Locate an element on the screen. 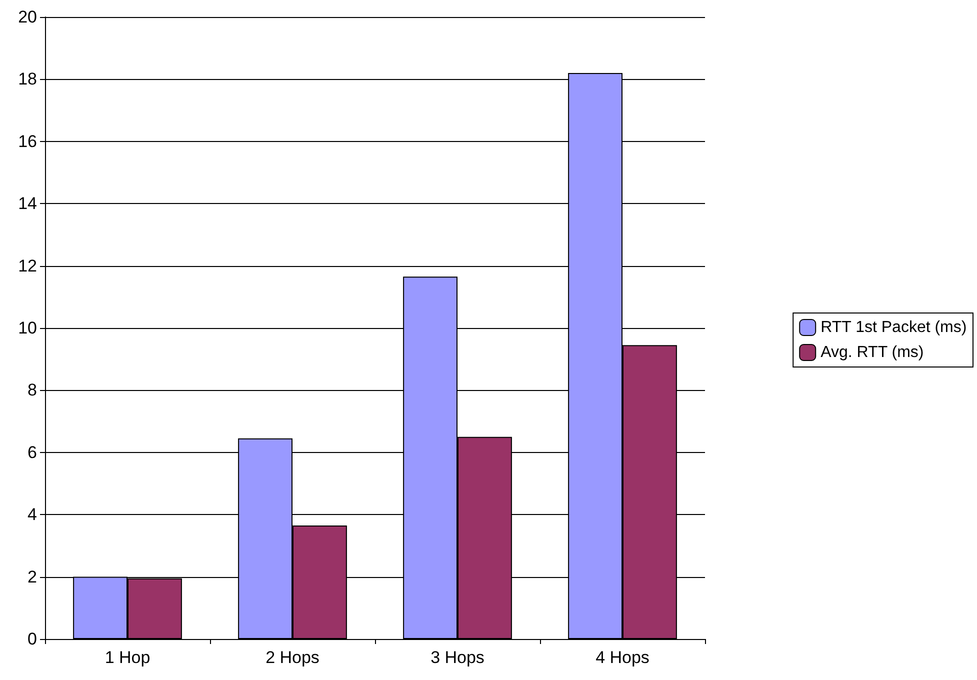 The width and height of the screenshot is (977, 680). y-tick-label: 18 is located at coordinates (27, 79).